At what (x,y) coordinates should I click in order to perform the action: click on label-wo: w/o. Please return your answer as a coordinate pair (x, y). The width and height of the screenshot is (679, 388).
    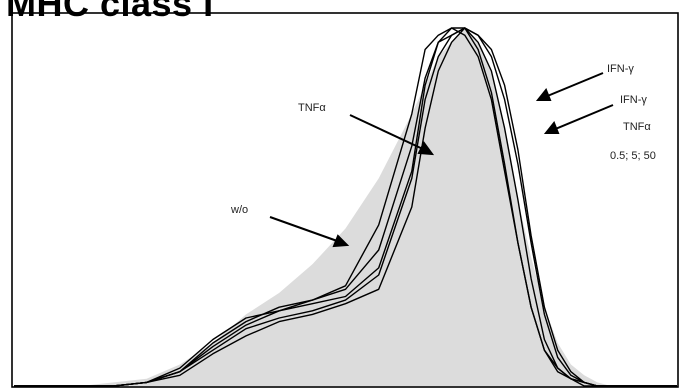
    Looking at the image, I should click on (239, 210).